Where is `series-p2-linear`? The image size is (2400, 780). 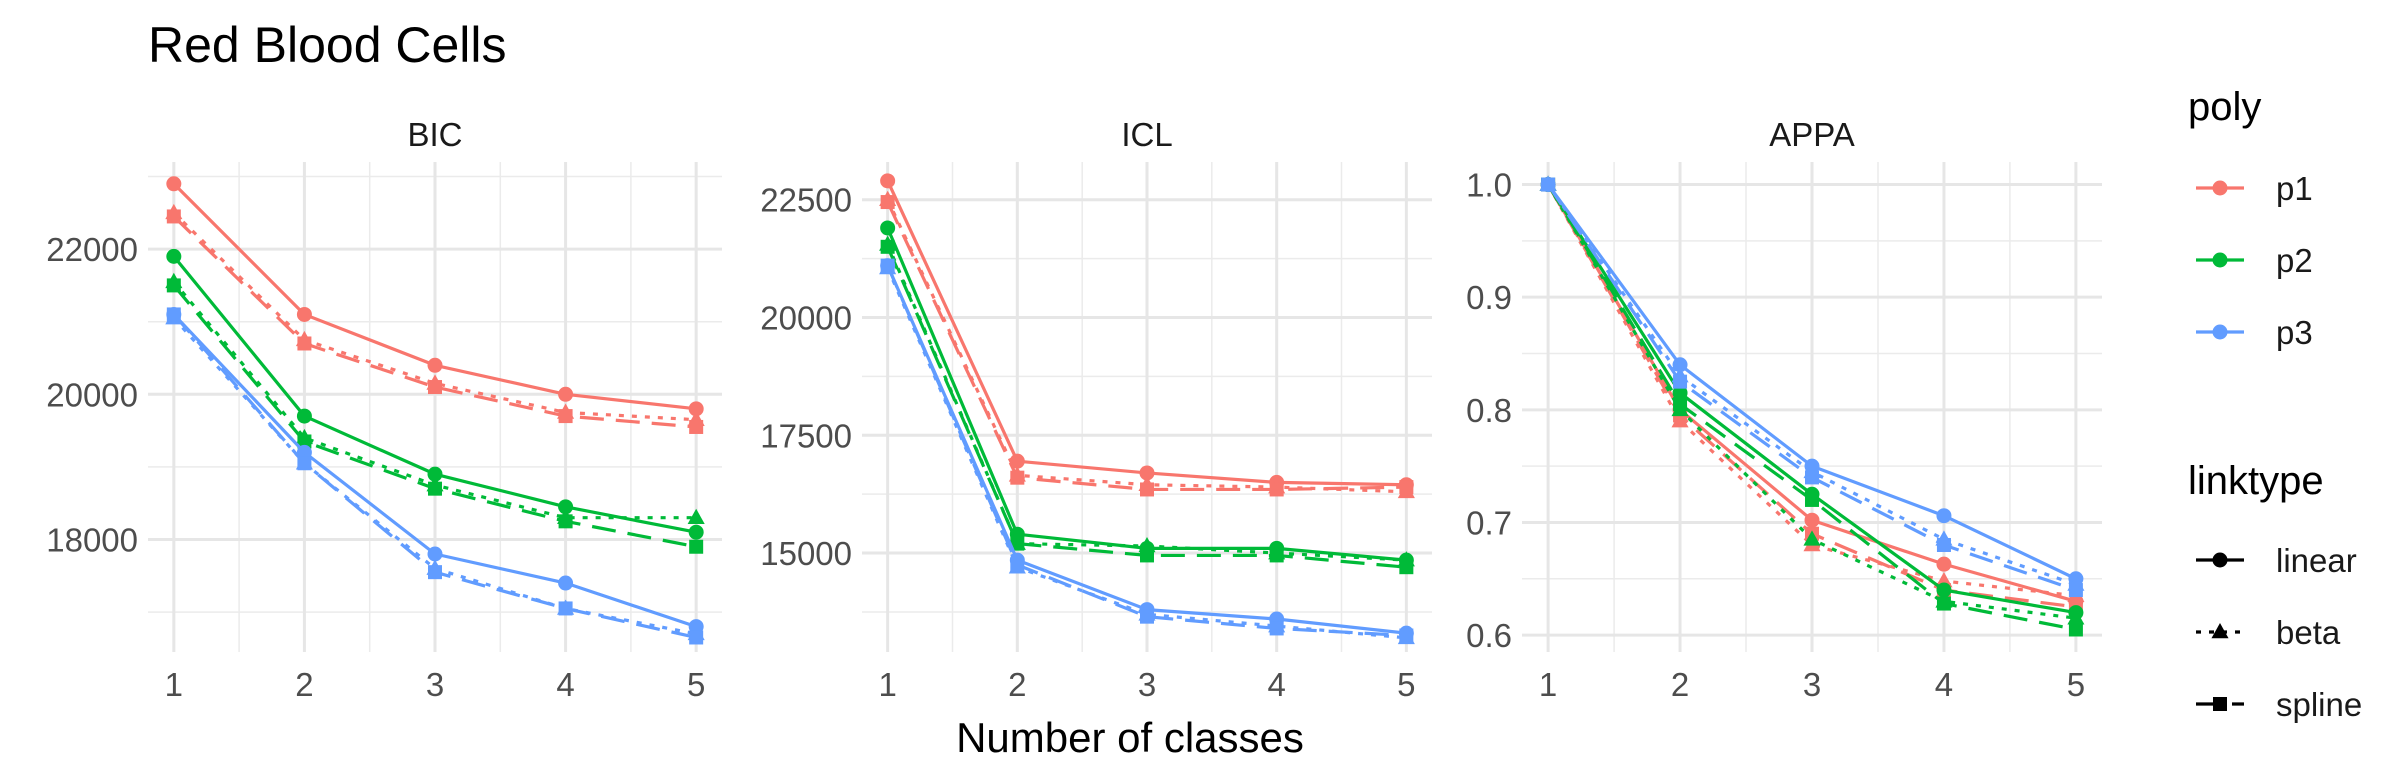
series-p2-linear is located at coordinates (435, 394).